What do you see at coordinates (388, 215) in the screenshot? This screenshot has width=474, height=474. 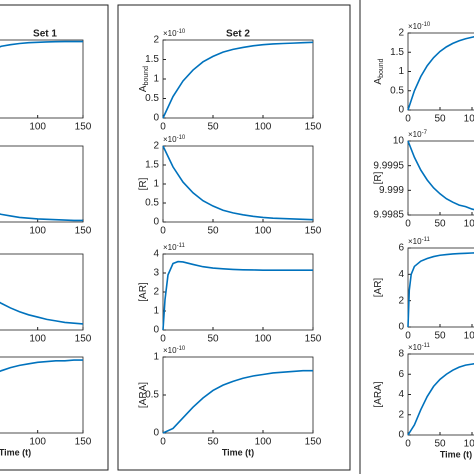 I see `y-tick-label: 9.9985` at bounding box center [388, 215].